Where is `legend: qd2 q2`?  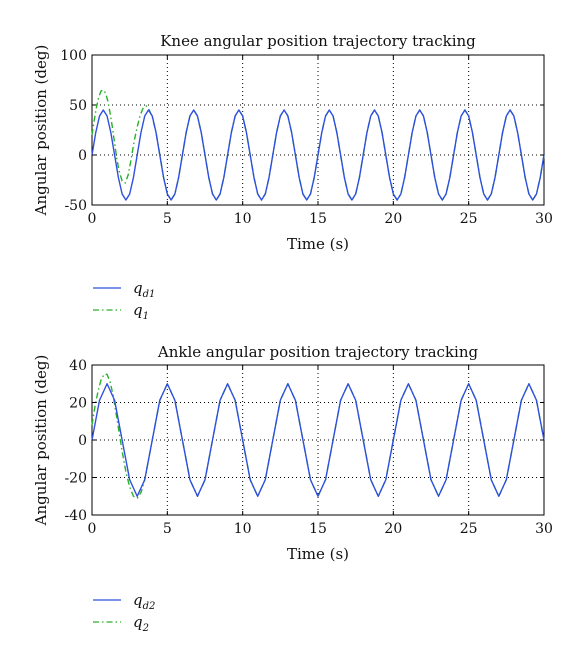 legend: qd2 q2 is located at coordinates (124, 612).